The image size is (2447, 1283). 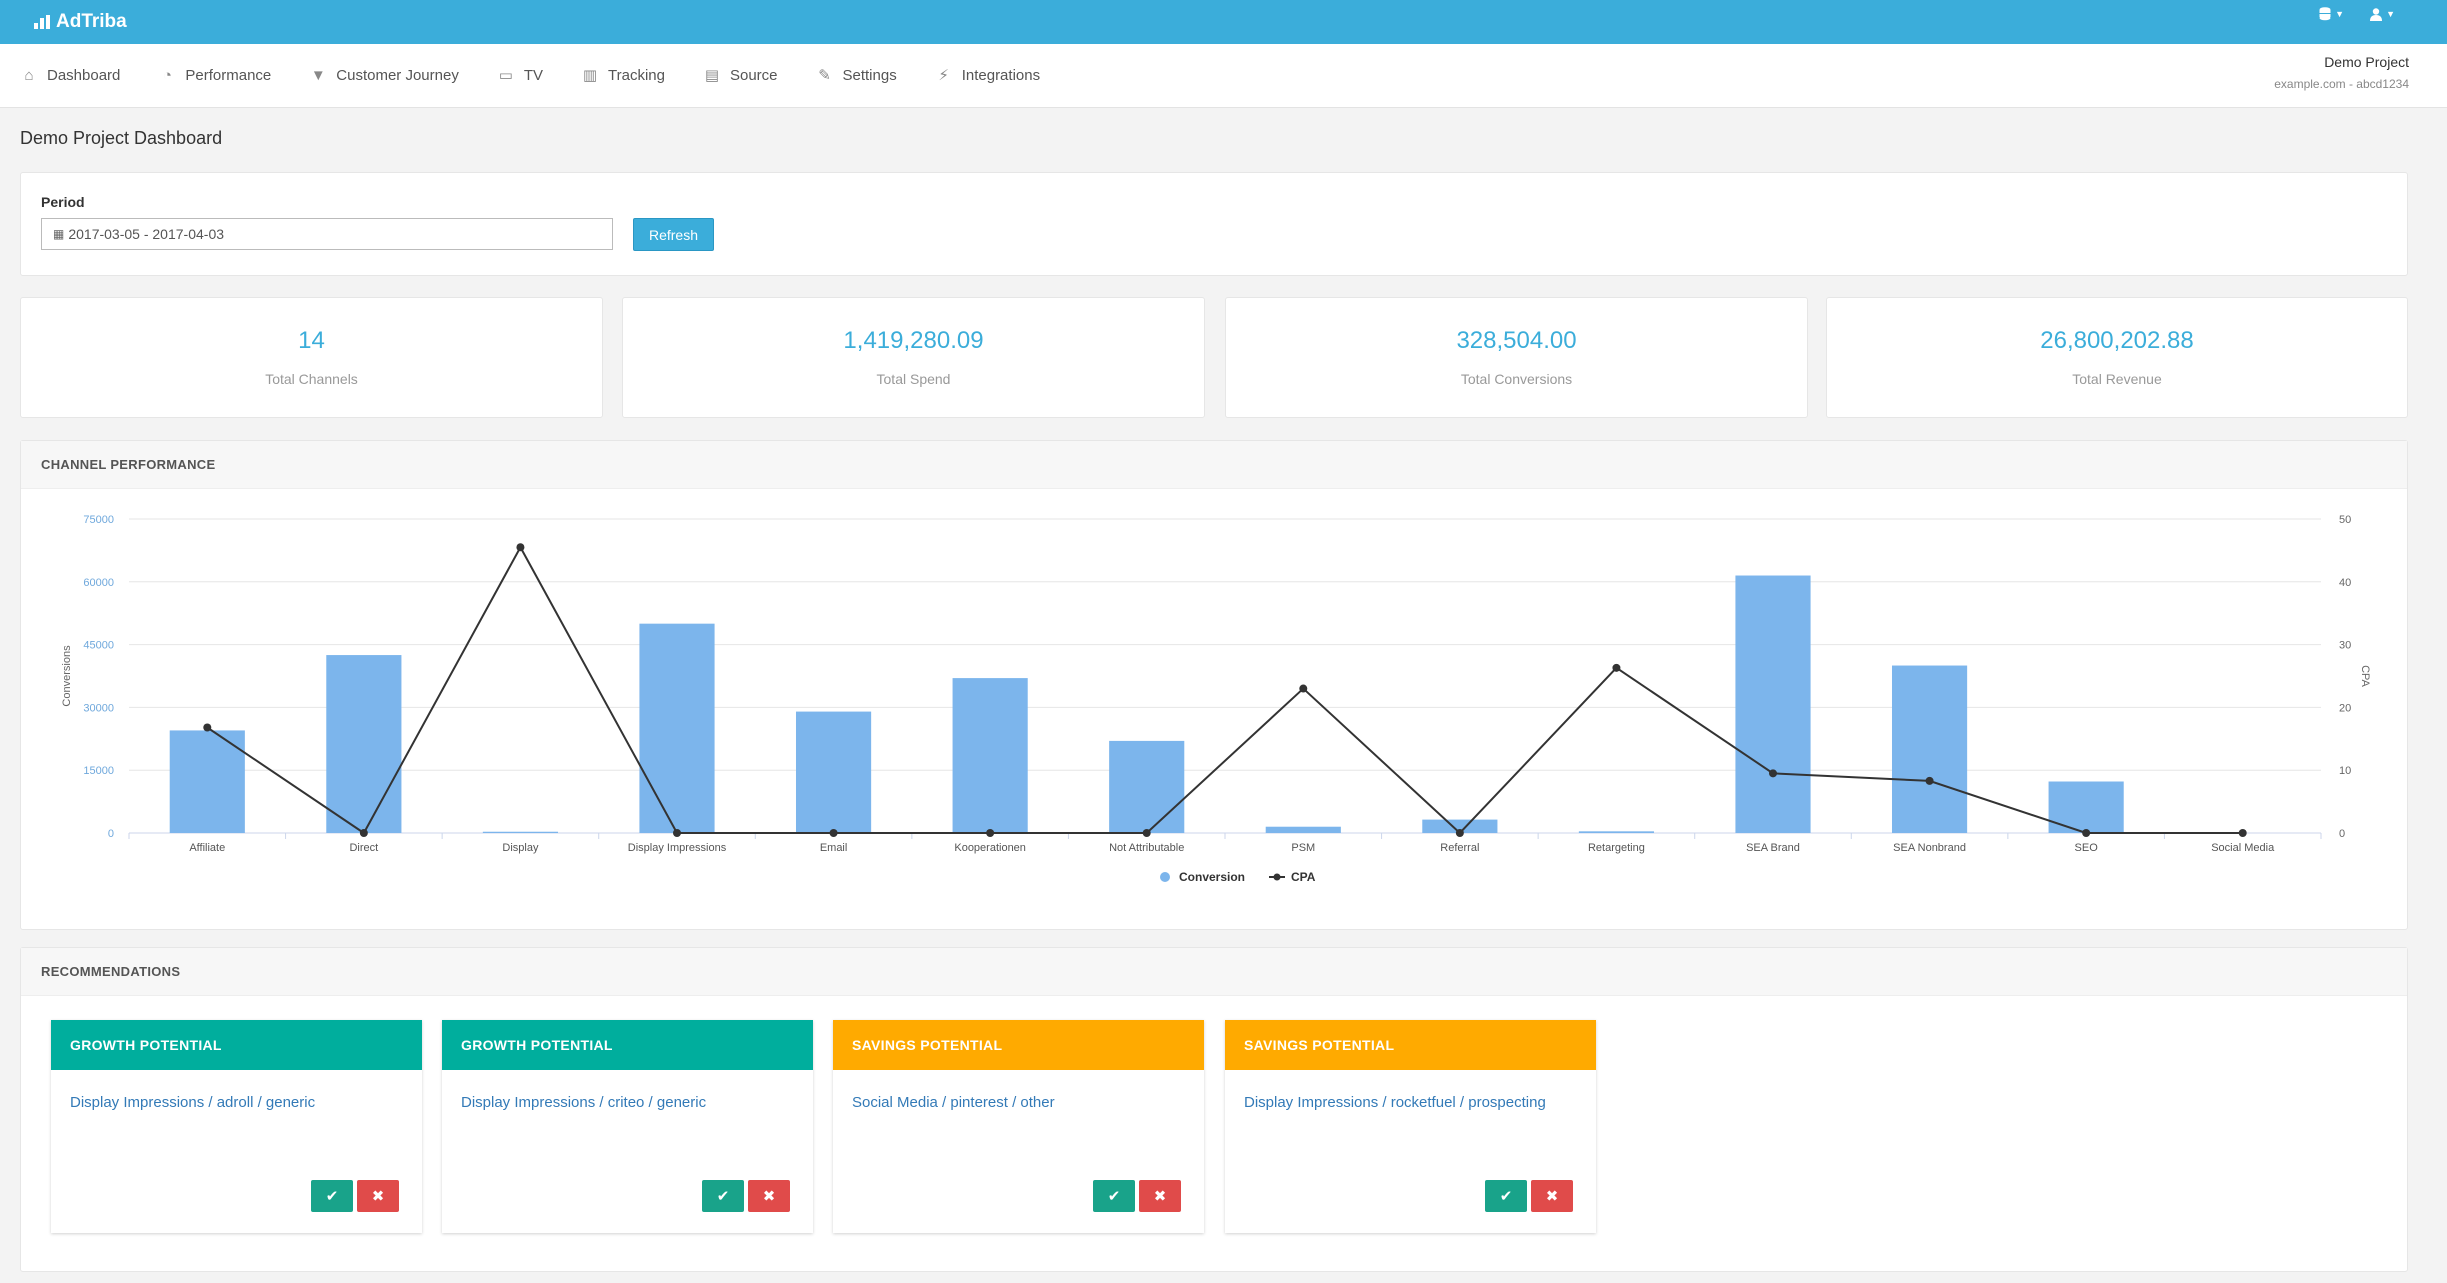 I want to click on recommendation-link: Display Impressions / adroll / generic, so click(x=193, y=1102).